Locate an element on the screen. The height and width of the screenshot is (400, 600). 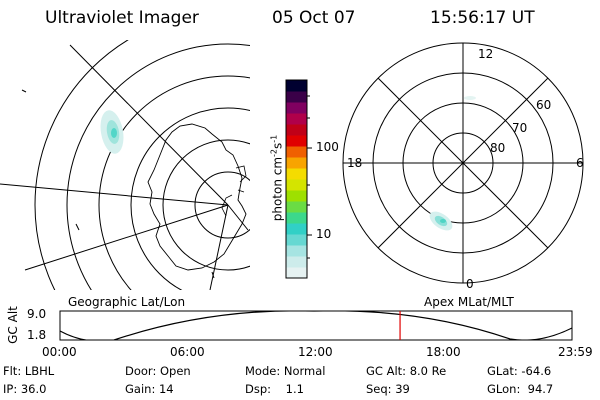
status-door: Door: Open is located at coordinates (158, 371).